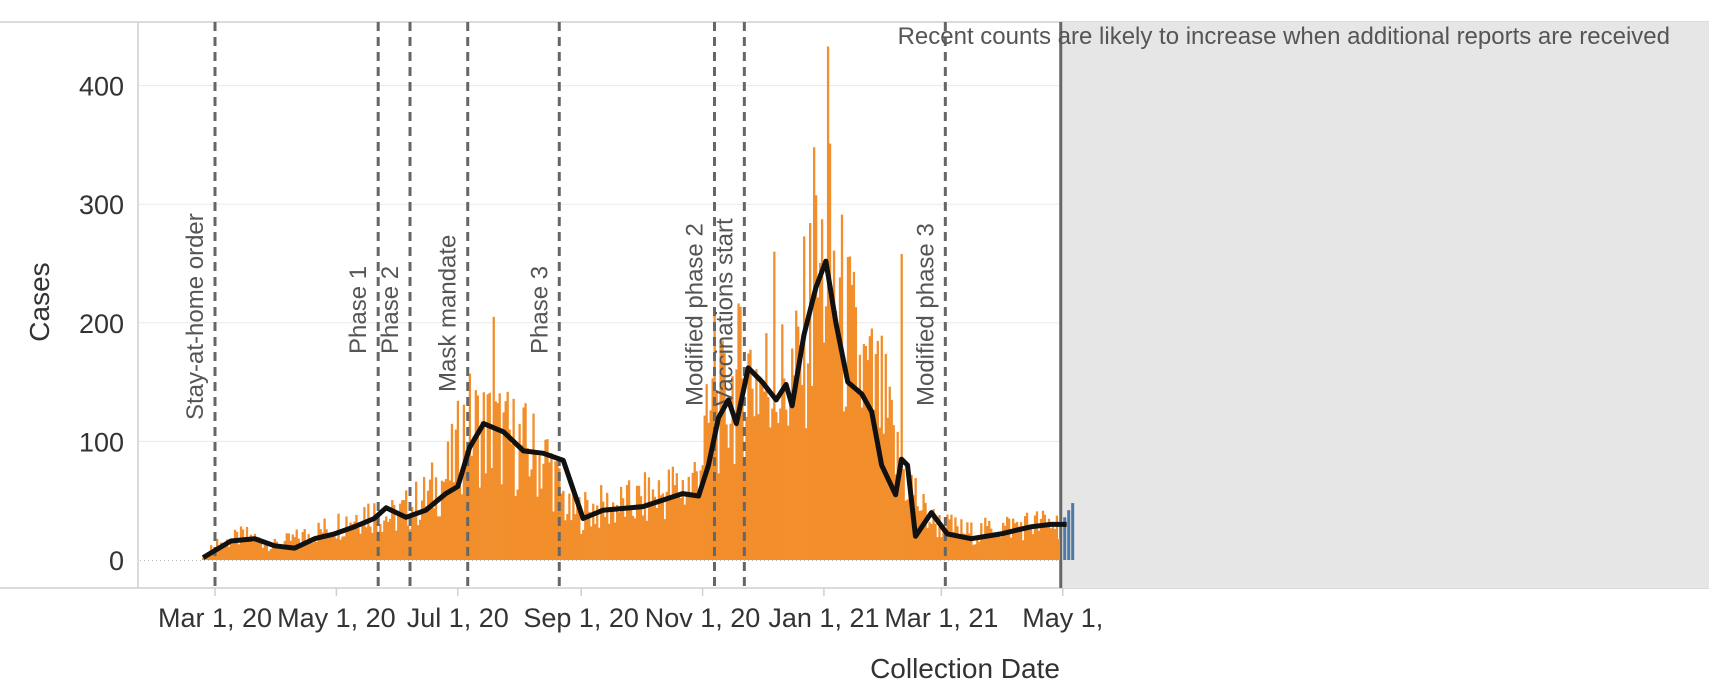 This screenshot has width=1709, height=688. Describe the element at coordinates (448, 313) in the screenshot. I see `event-label: Mask mandate` at that location.